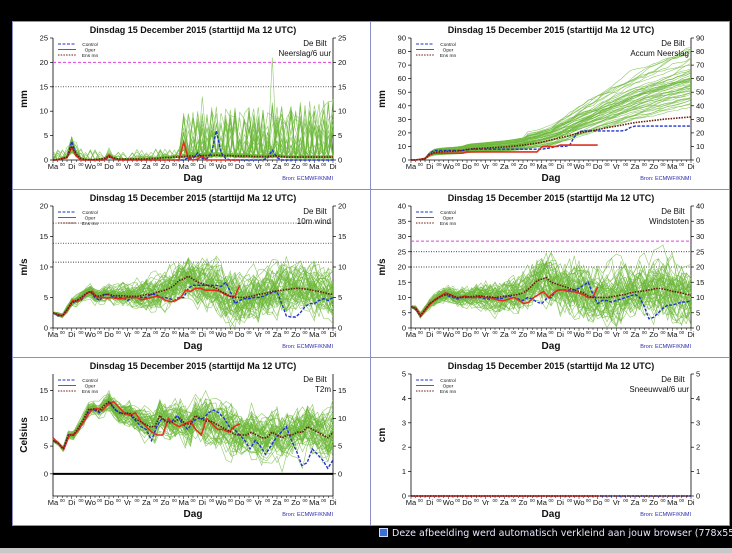 The width and height of the screenshot is (732, 553). What do you see at coordinates (24, 267) in the screenshot?
I see `y-axis-label: m/s` at bounding box center [24, 267].